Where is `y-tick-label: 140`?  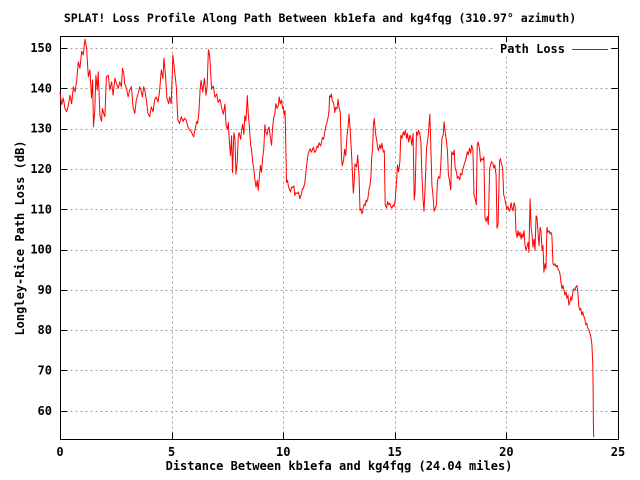 y-tick-label: 140 is located at coordinates (41, 88).